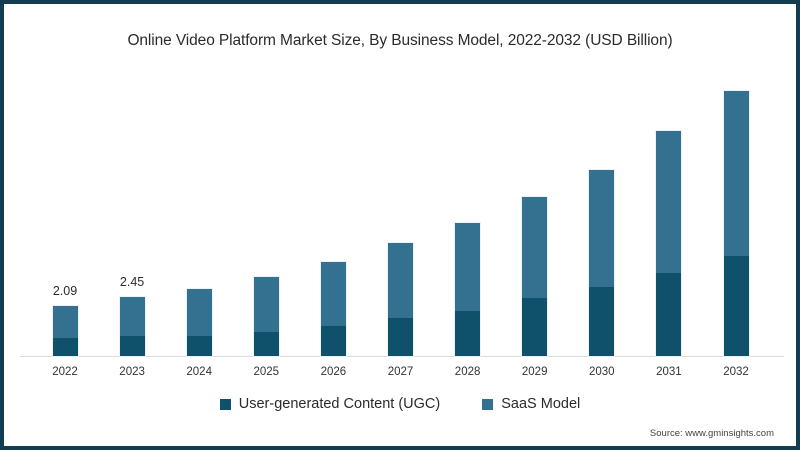 The height and width of the screenshot is (450, 800). Describe the element at coordinates (225, 404) in the screenshot. I see `legend-swatch-ugc` at that location.